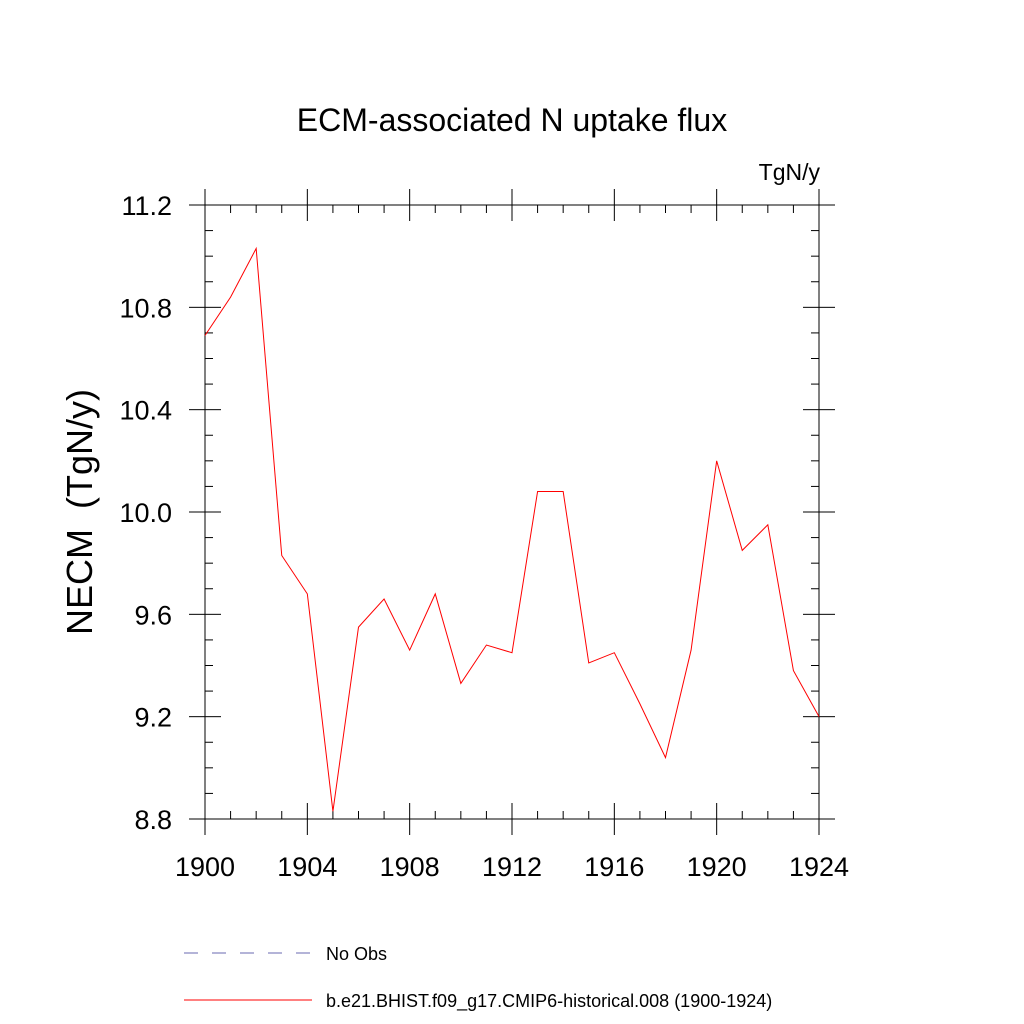 The height and width of the screenshot is (1024, 1024). What do you see at coordinates (790, 172) in the screenshot?
I see `units-label: TgN/y` at bounding box center [790, 172].